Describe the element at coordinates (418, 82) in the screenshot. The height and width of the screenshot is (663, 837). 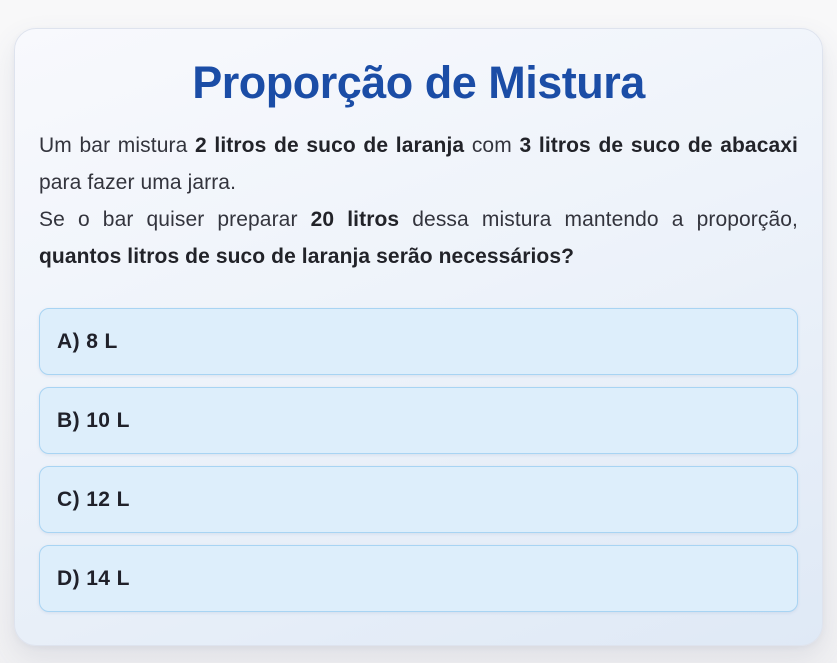
I see `quiz-title: Proporção de Mistura` at that location.